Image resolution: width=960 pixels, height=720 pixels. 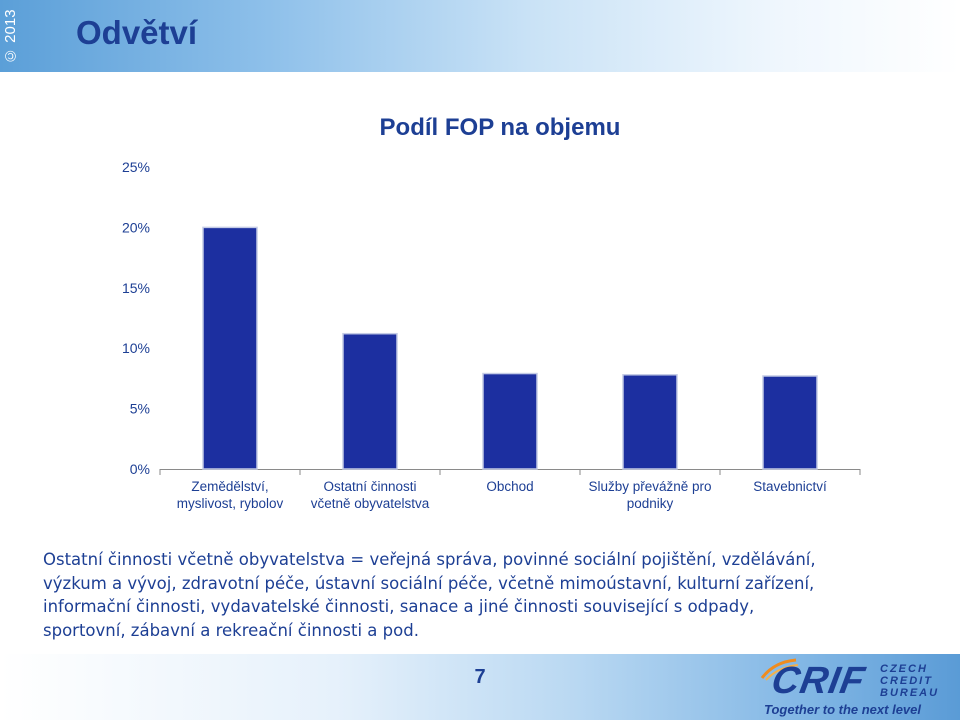 I want to click on y-tick-label: 20%, so click(x=136, y=227).